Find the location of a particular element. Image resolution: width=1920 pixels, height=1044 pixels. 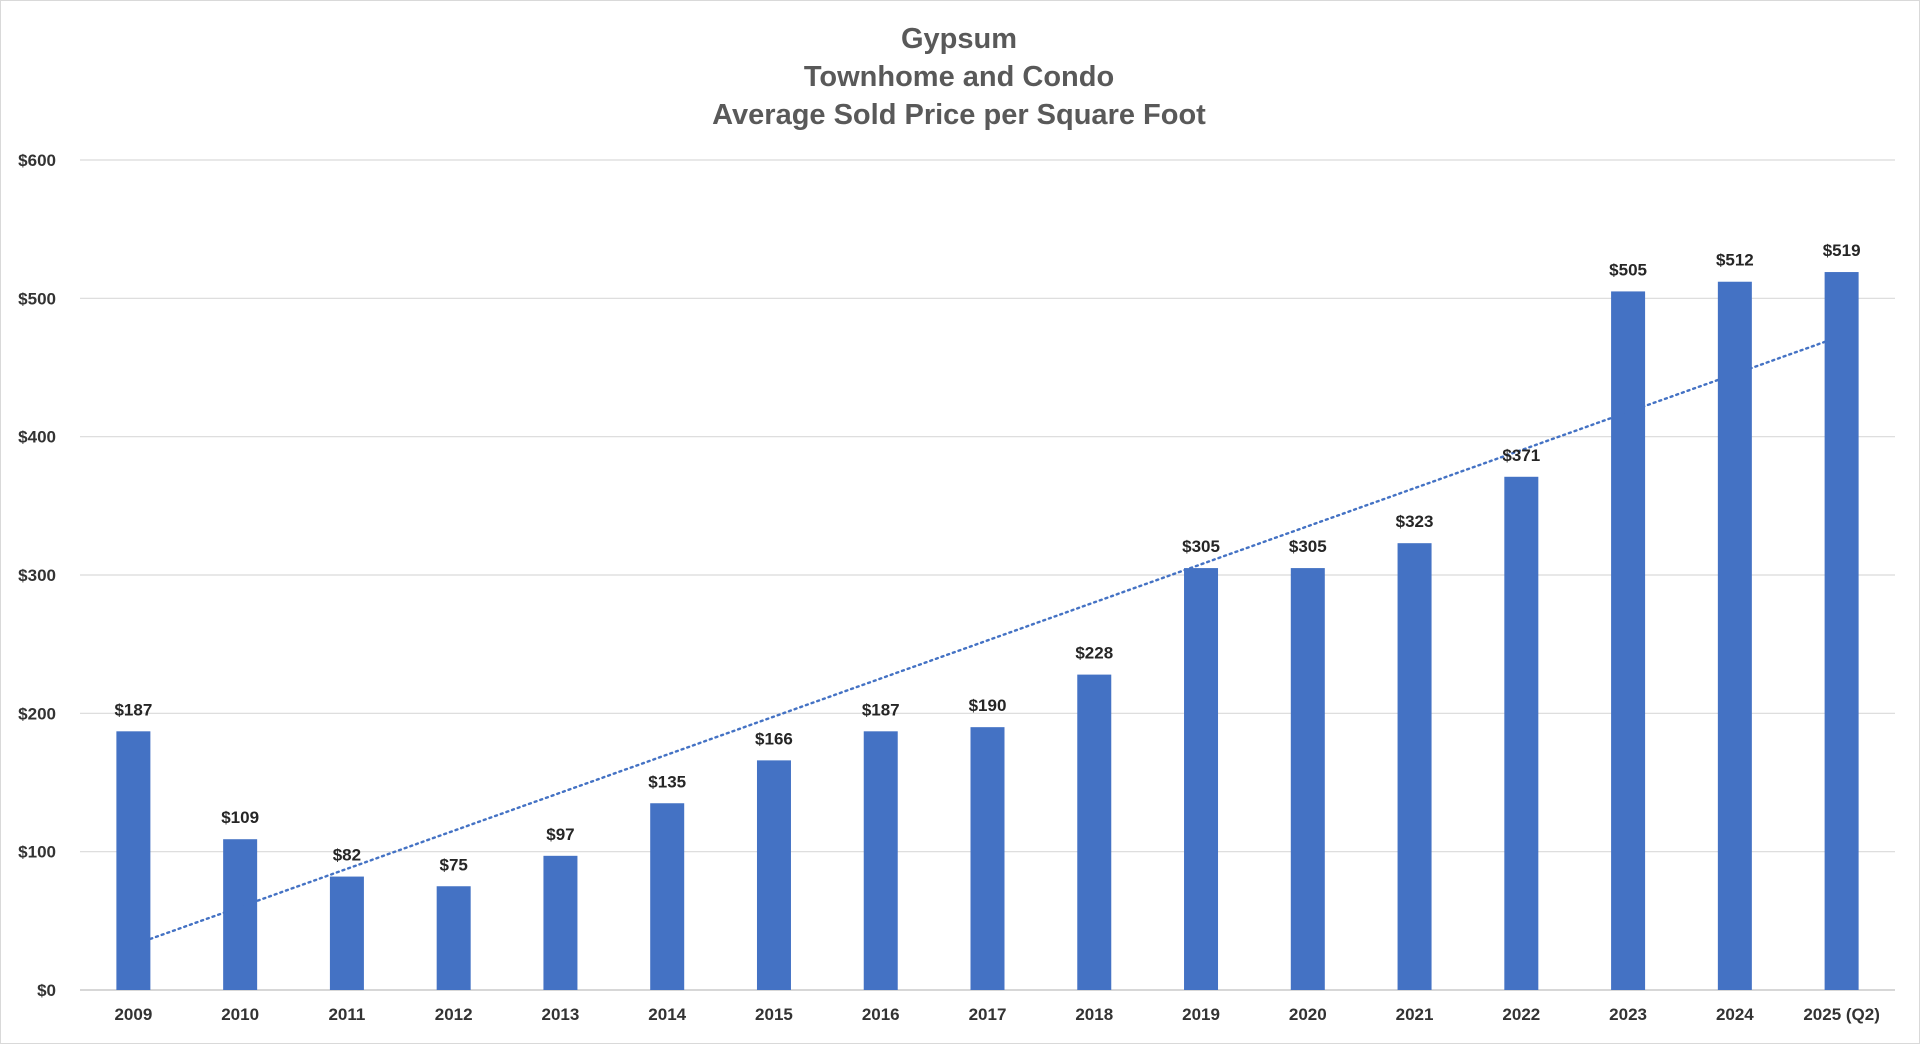

x-tick-label: 2019 is located at coordinates (1201, 1014).